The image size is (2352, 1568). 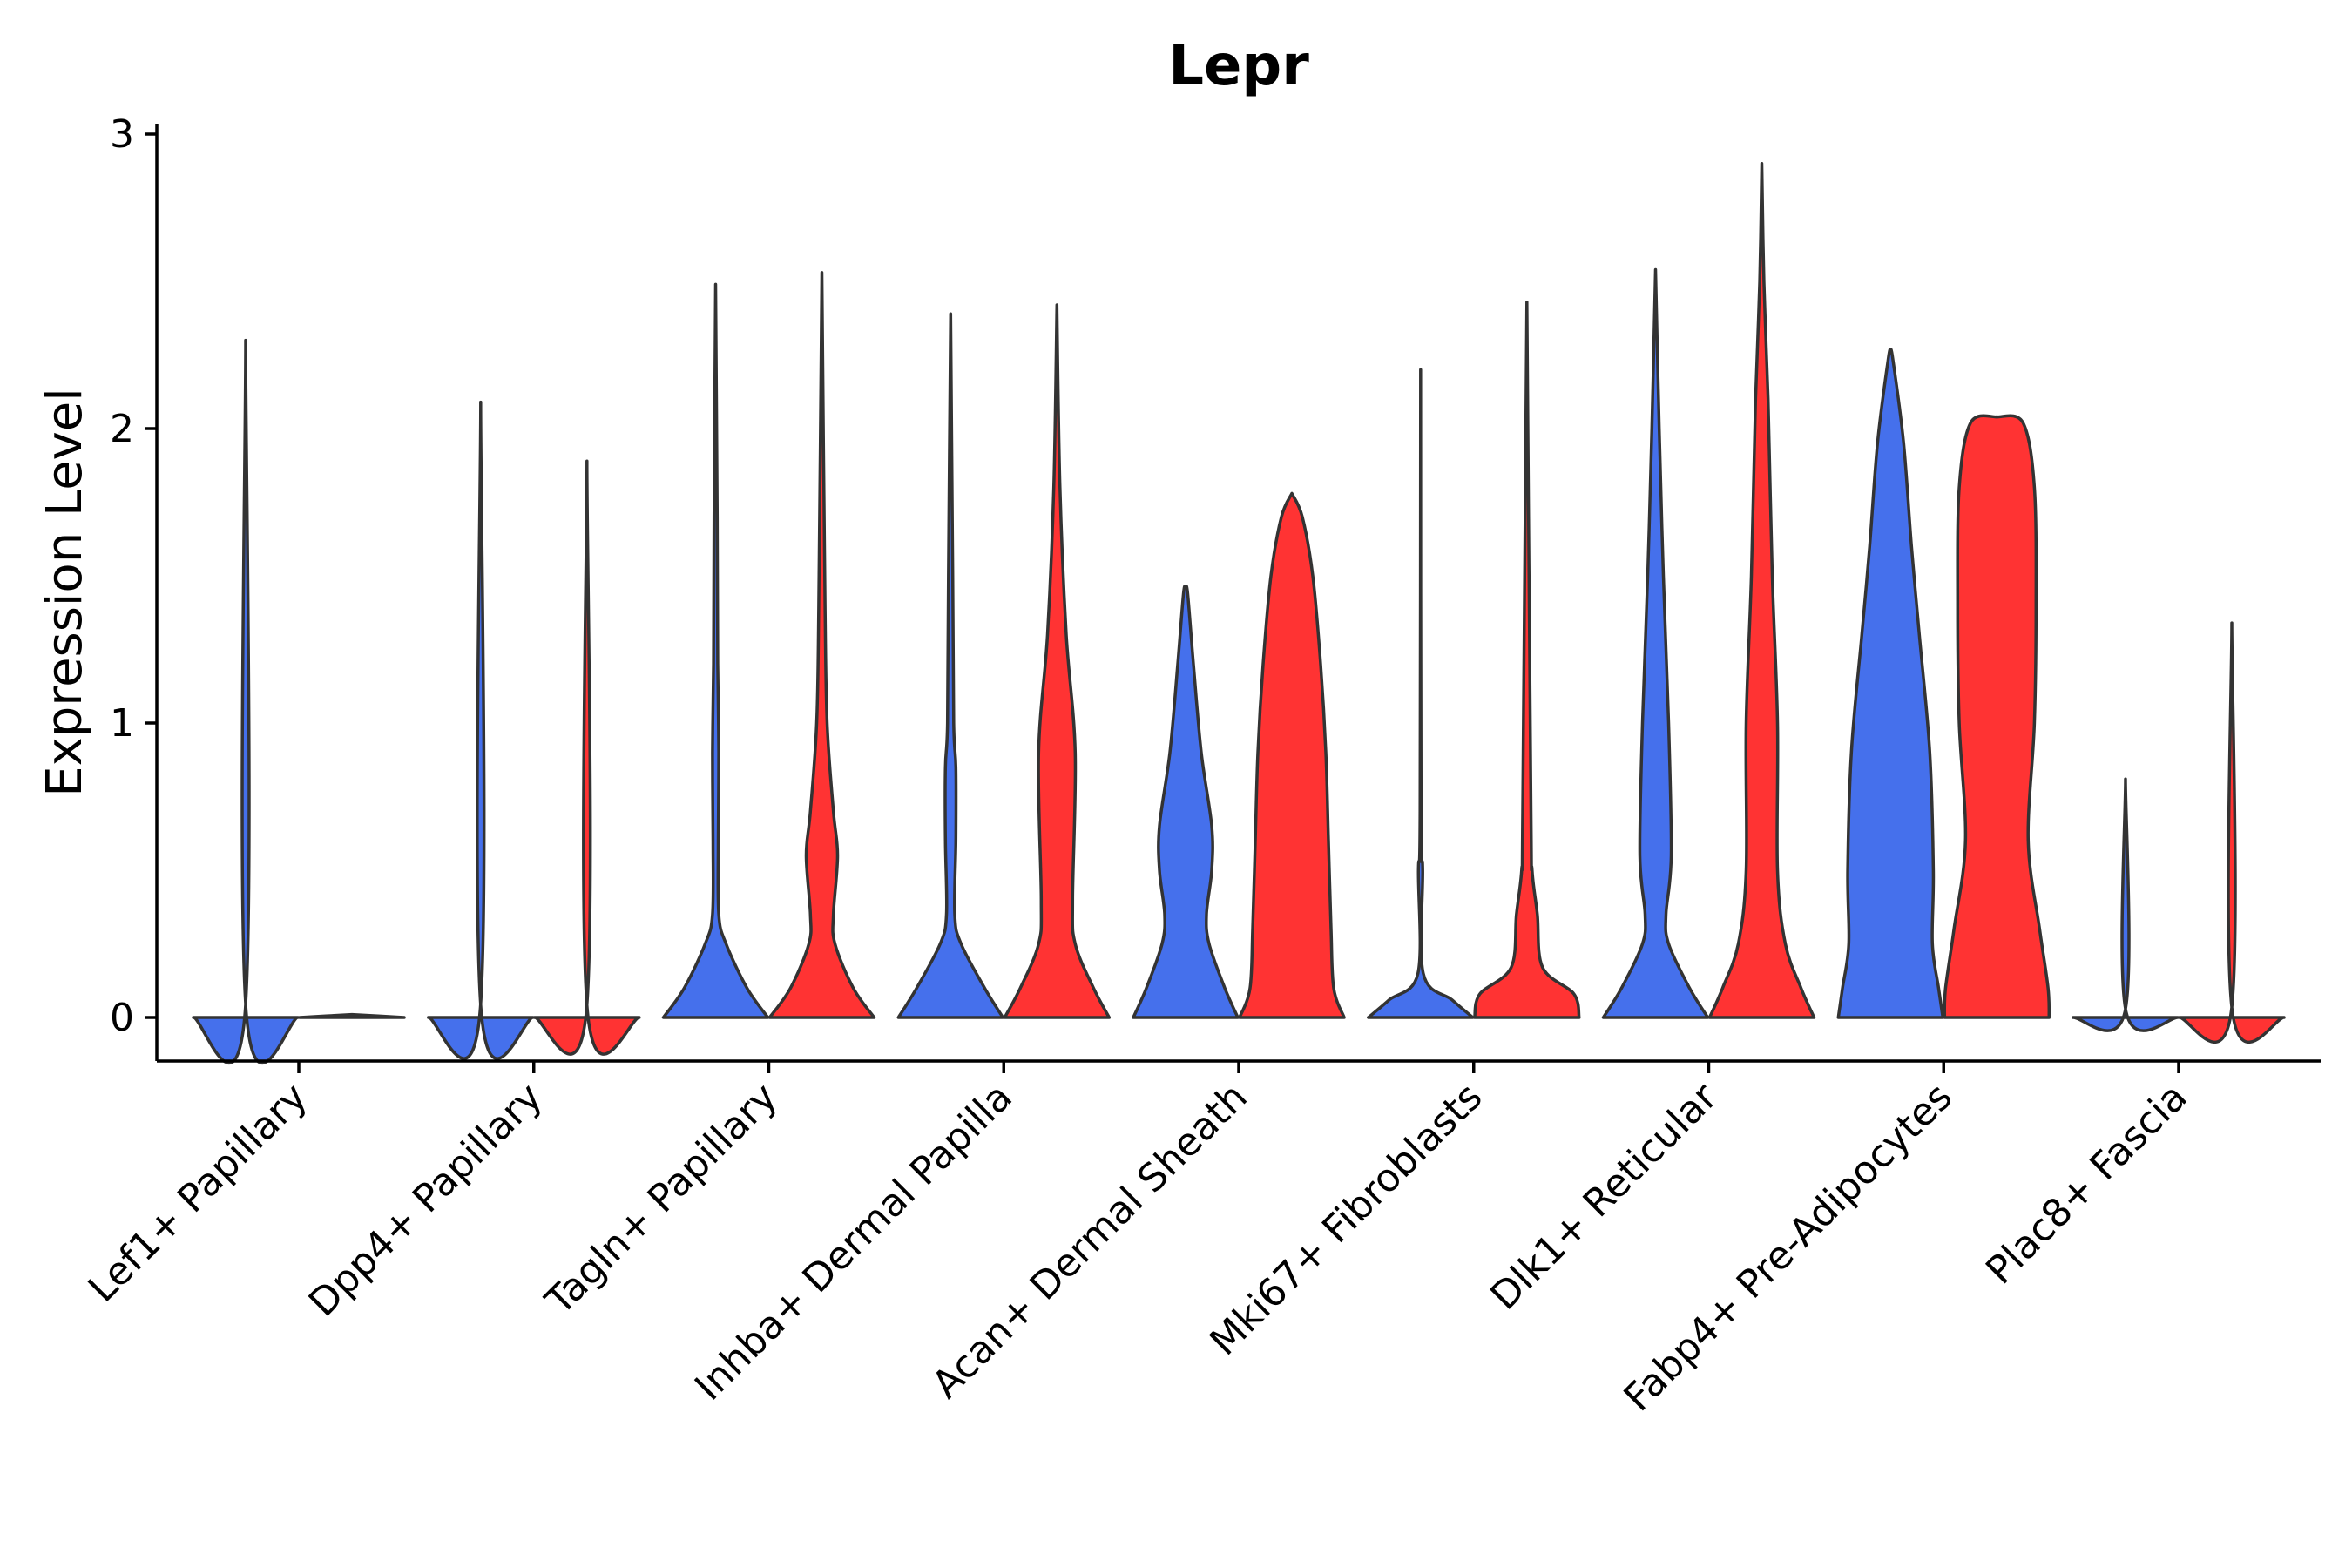 What do you see at coordinates (1605, 1196) in the screenshot?
I see `x-tick-label: Dlk1+ Reticular` at bounding box center [1605, 1196].